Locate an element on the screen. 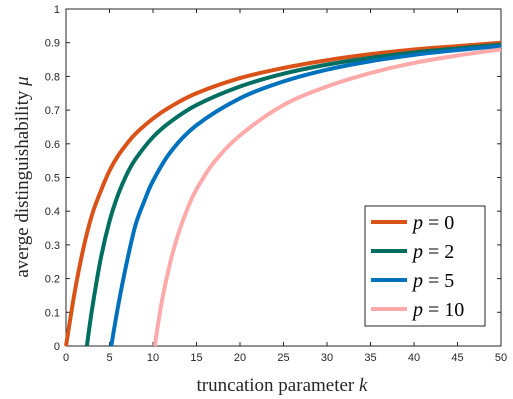 This screenshot has width=513, height=399. x-tick-label: 10 is located at coordinates (153, 358).